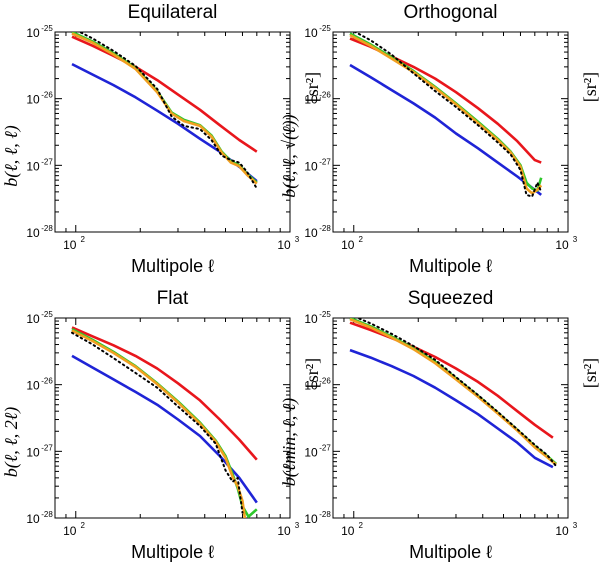 The width and height of the screenshot is (600, 566). Describe the element at coordinates (173, 12) in the screenshot. I see `panel-title: Equilateral` at that location.